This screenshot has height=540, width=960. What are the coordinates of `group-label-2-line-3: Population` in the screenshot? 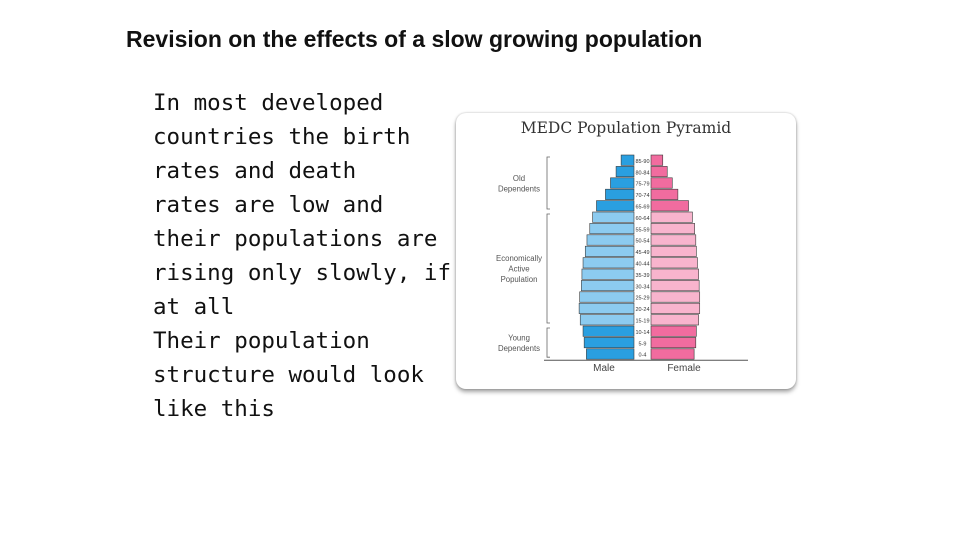 It's located at (519, 279).